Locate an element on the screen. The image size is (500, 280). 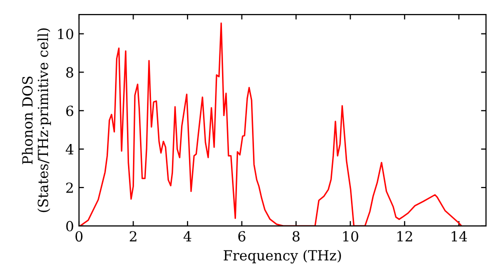
x-tick-label: 8 is located at coordinates (296, 236).